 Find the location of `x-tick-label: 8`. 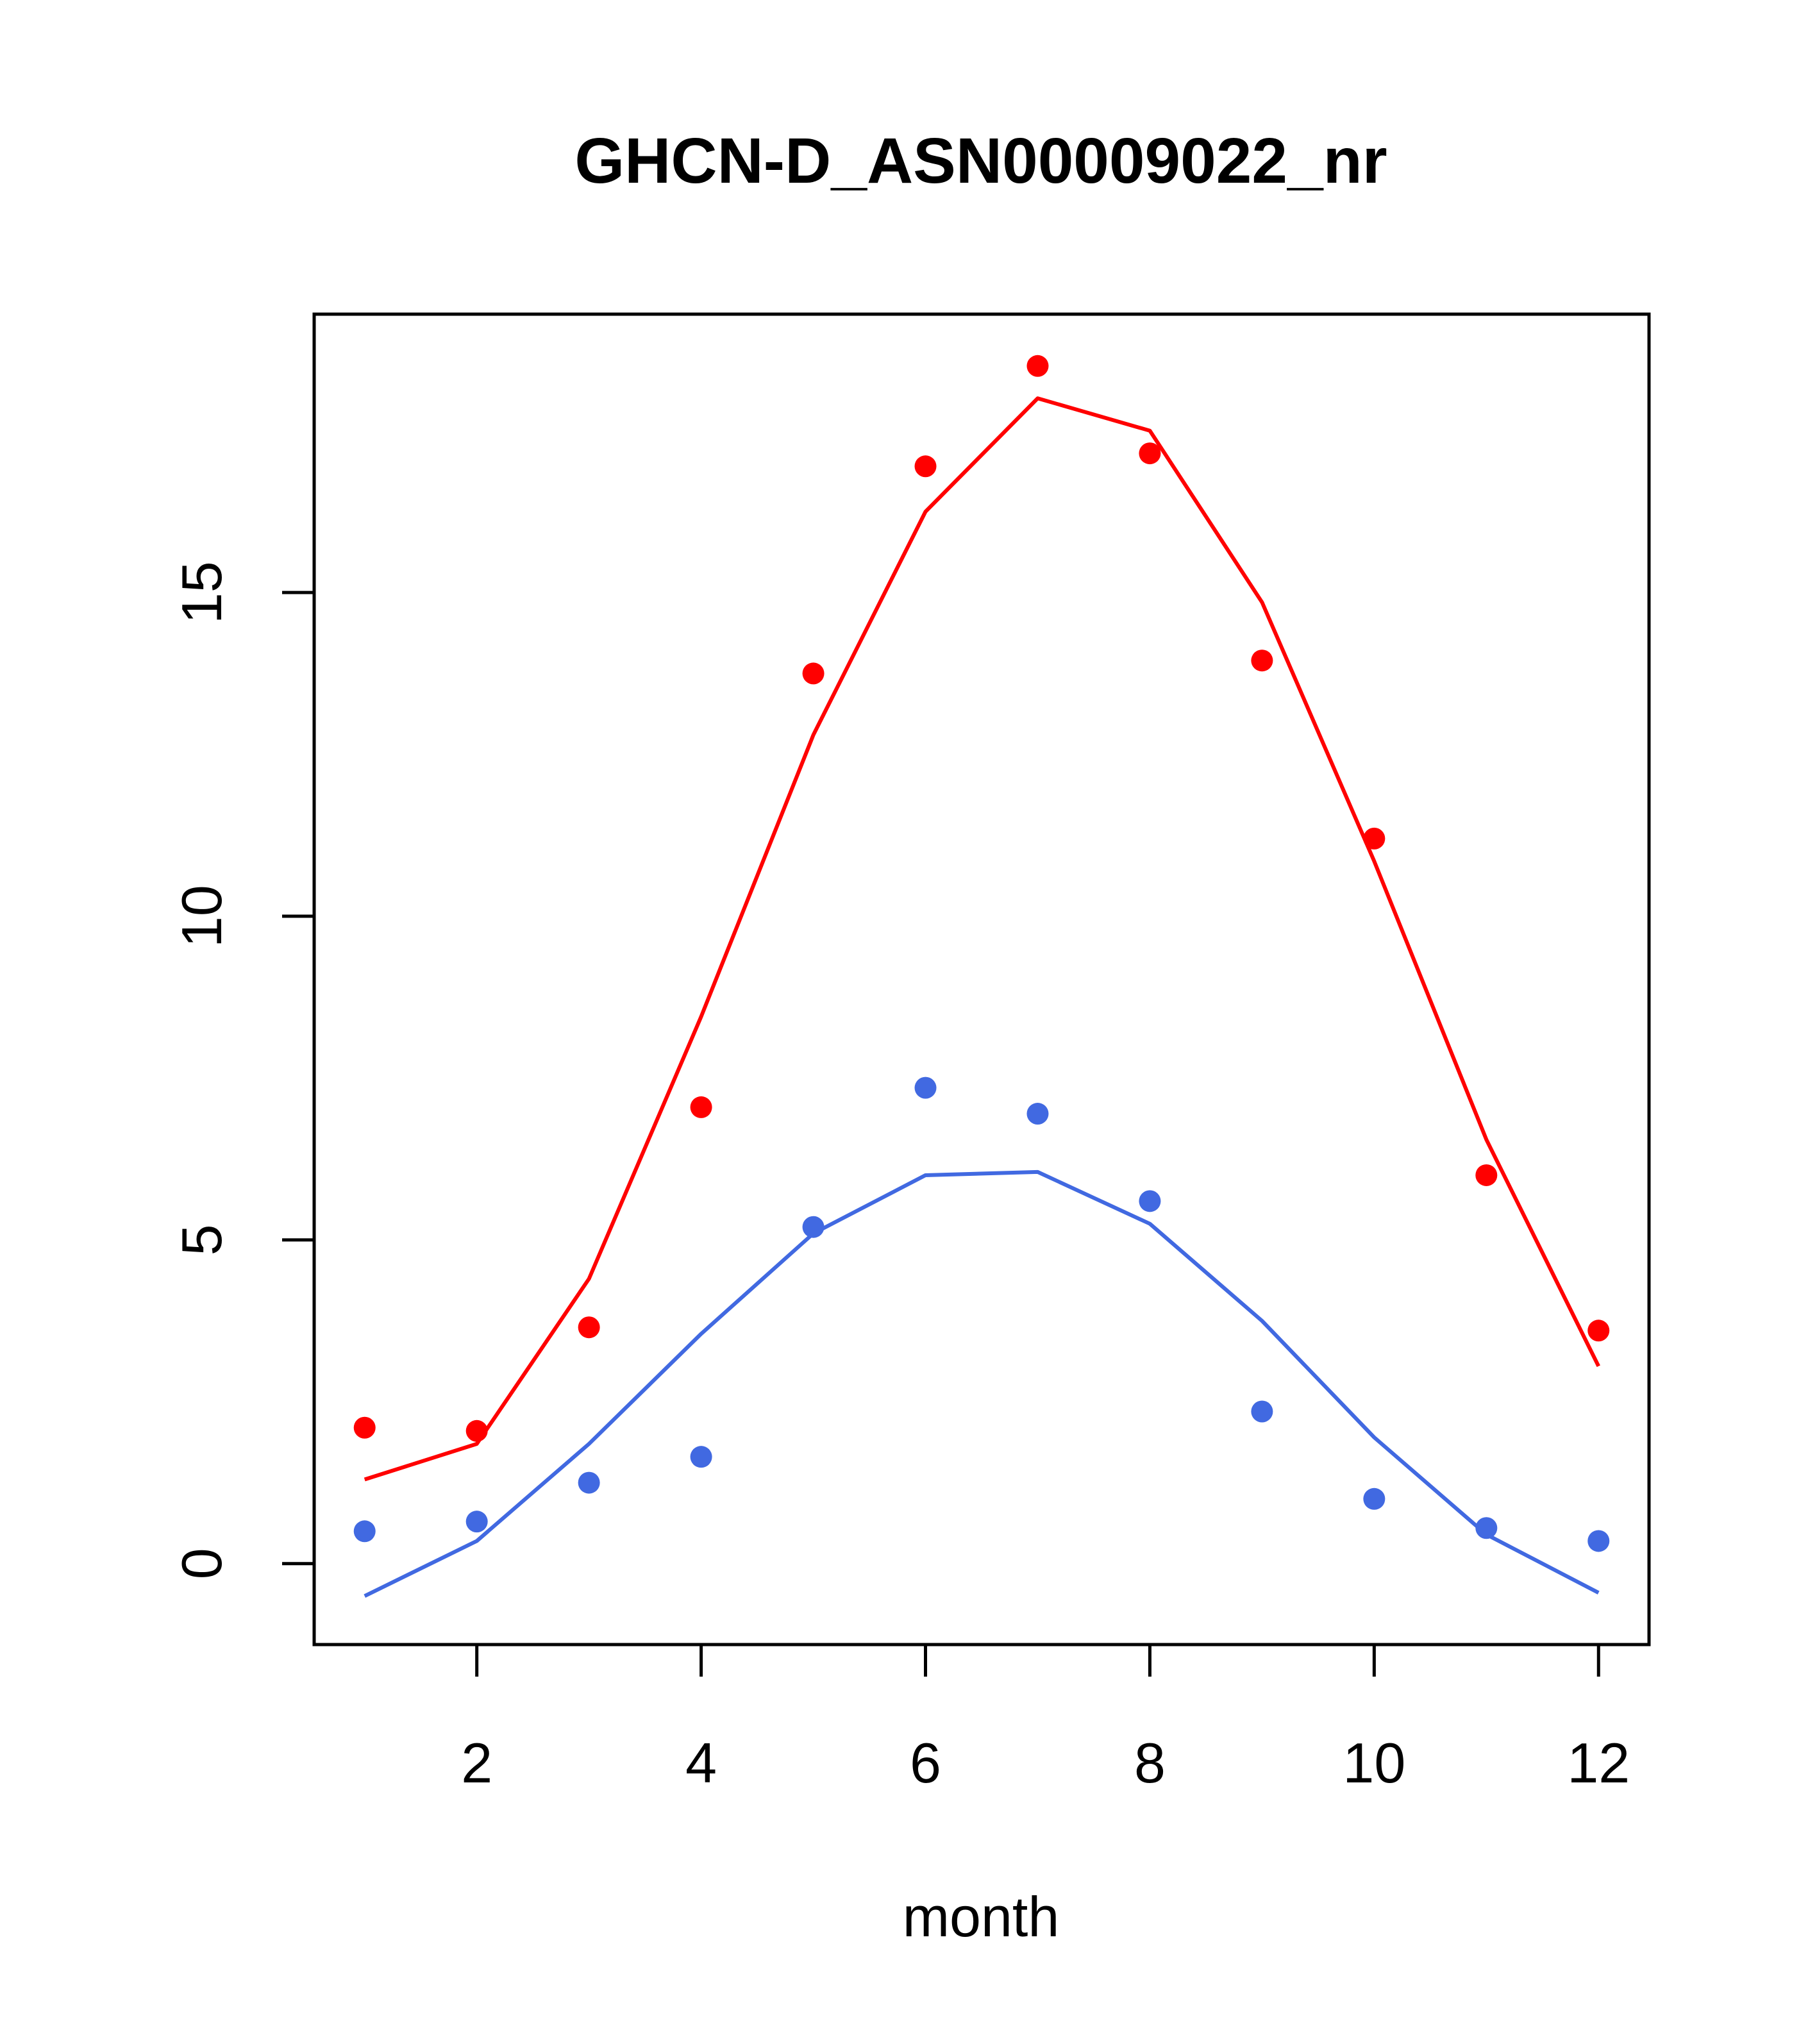

x-tick-label: 8 is located at coordinates (1150, 1763).